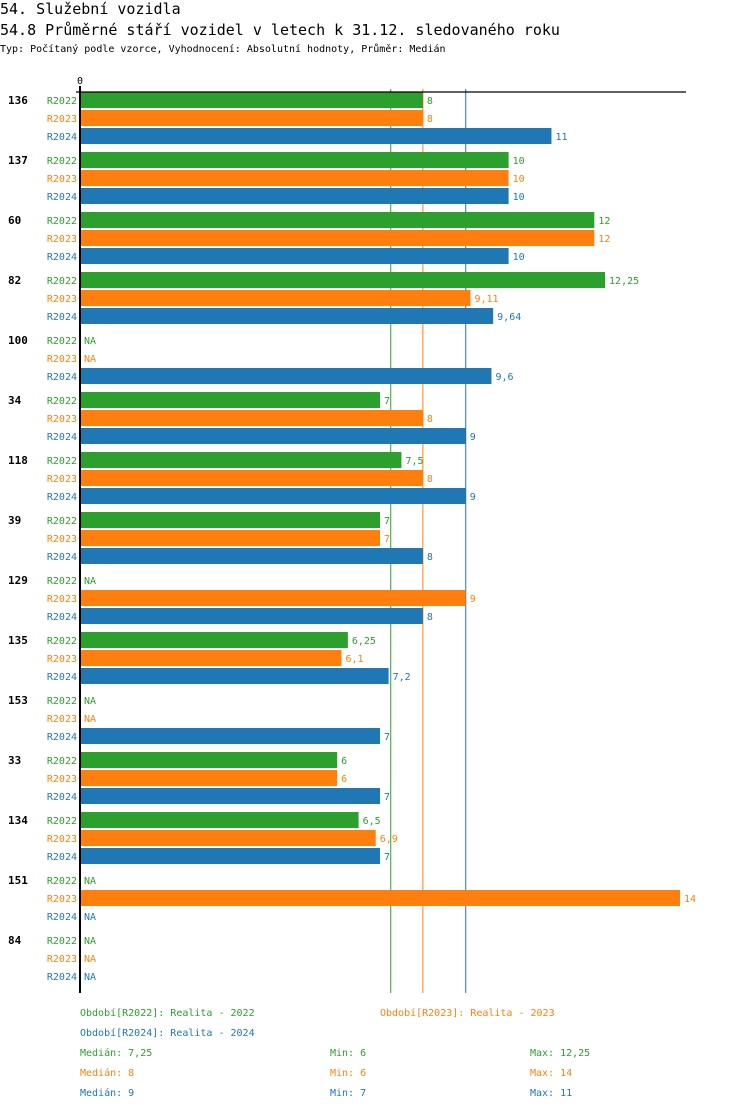  What do you see at coordinates (354, 659) in the screenshot?
I see `data-label: 6,1` at bounding box center [354, 659].